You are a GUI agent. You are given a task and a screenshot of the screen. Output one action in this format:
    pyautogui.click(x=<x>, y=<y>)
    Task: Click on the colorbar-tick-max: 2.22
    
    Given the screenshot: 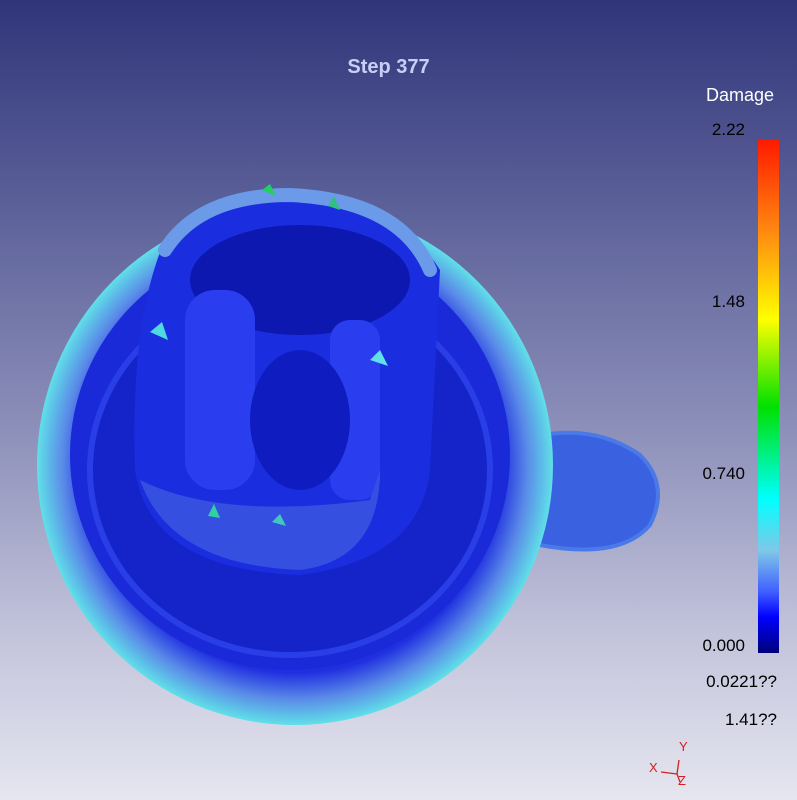 What is the action you would take?
    pyautogui.click(x=728, y=129)
    